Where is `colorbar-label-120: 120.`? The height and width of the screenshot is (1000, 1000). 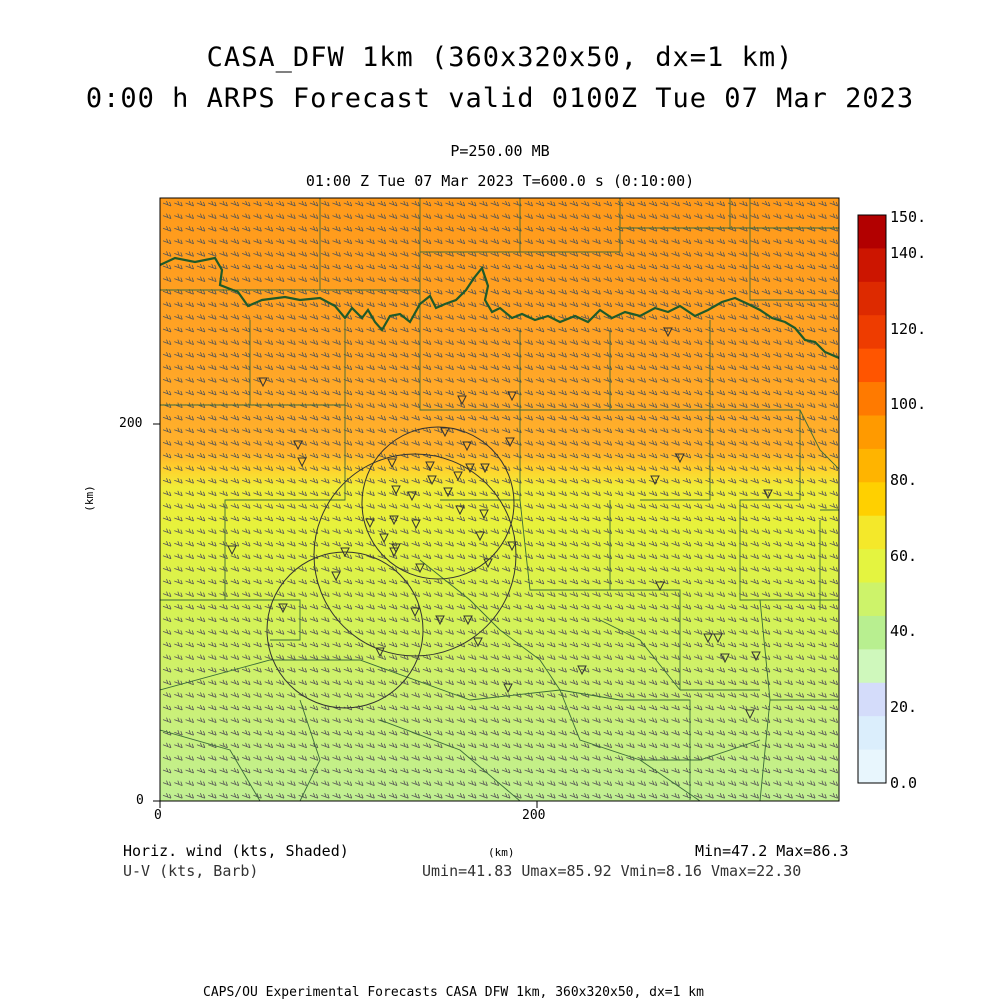
colorbar-label-120: 120. is located at coordinates (908, 329).